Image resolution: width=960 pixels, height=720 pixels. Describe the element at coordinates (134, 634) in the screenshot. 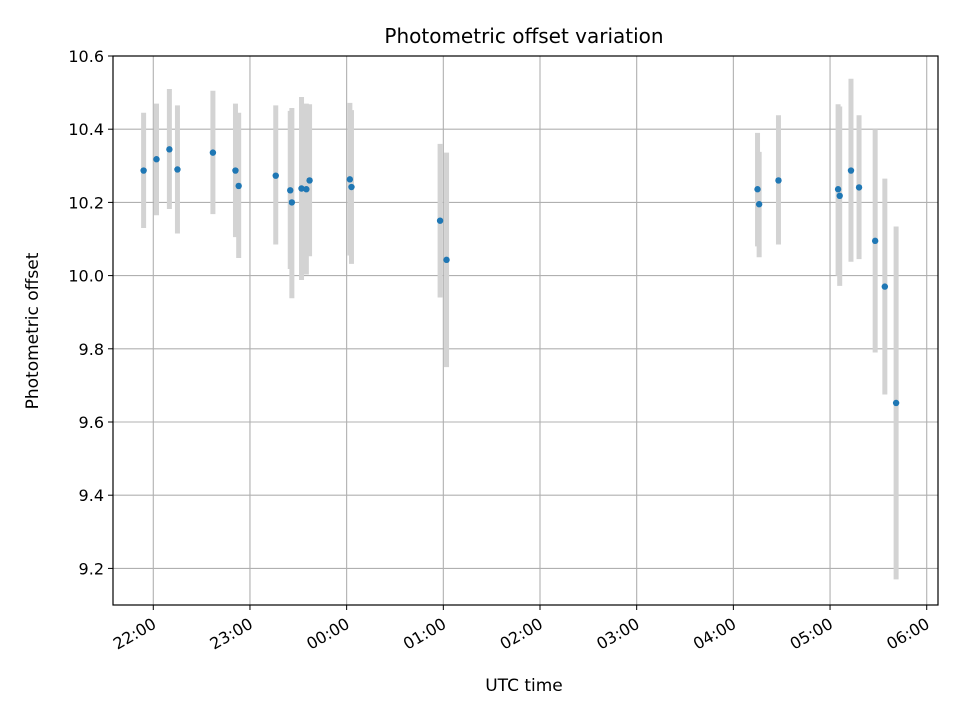

I see `x-tick-label: 22:00` at that location.